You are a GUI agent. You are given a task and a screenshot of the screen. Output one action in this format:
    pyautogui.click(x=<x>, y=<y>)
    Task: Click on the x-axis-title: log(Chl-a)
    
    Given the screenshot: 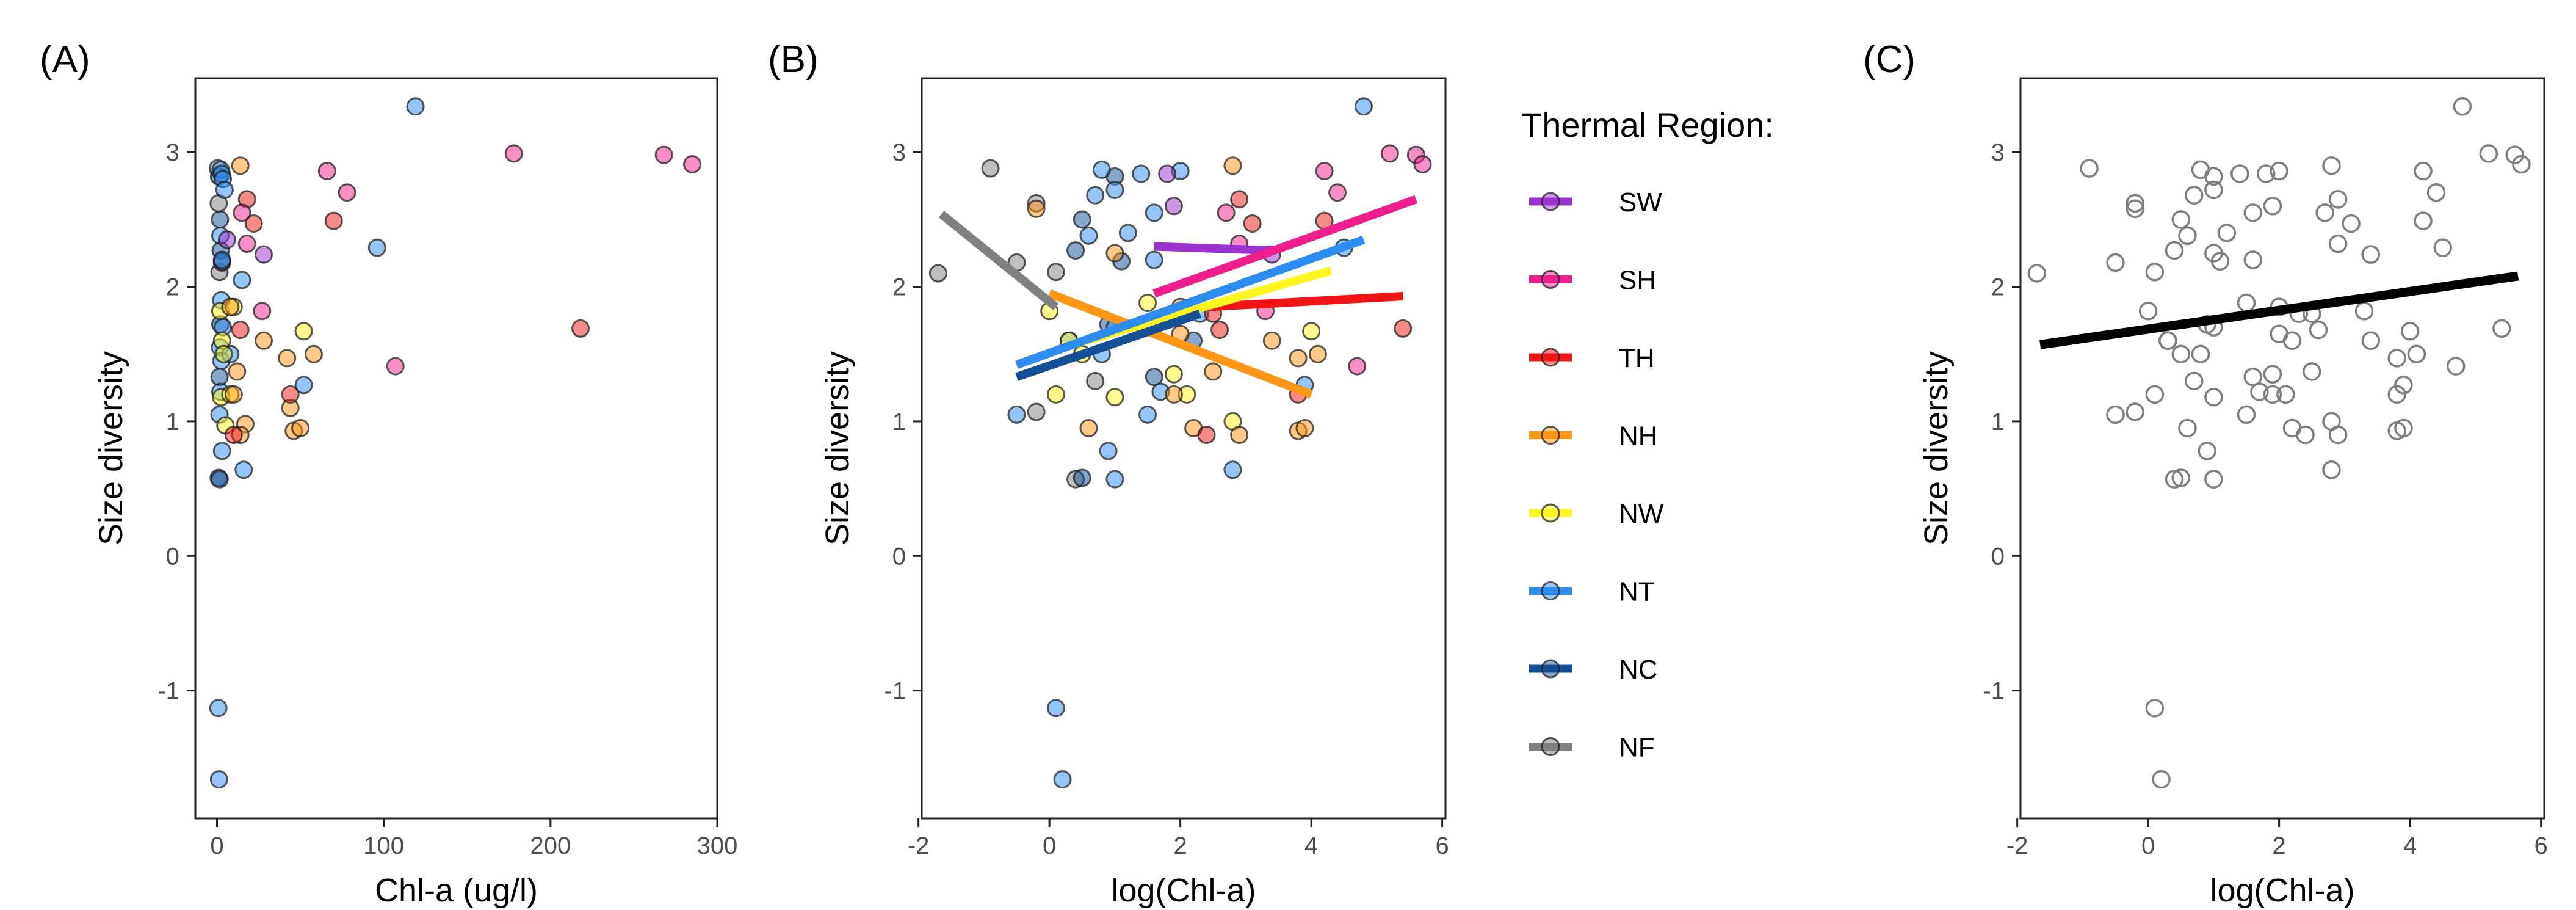 What is the action you would take?
    pyautogui.click(x=1183, y=890)
    